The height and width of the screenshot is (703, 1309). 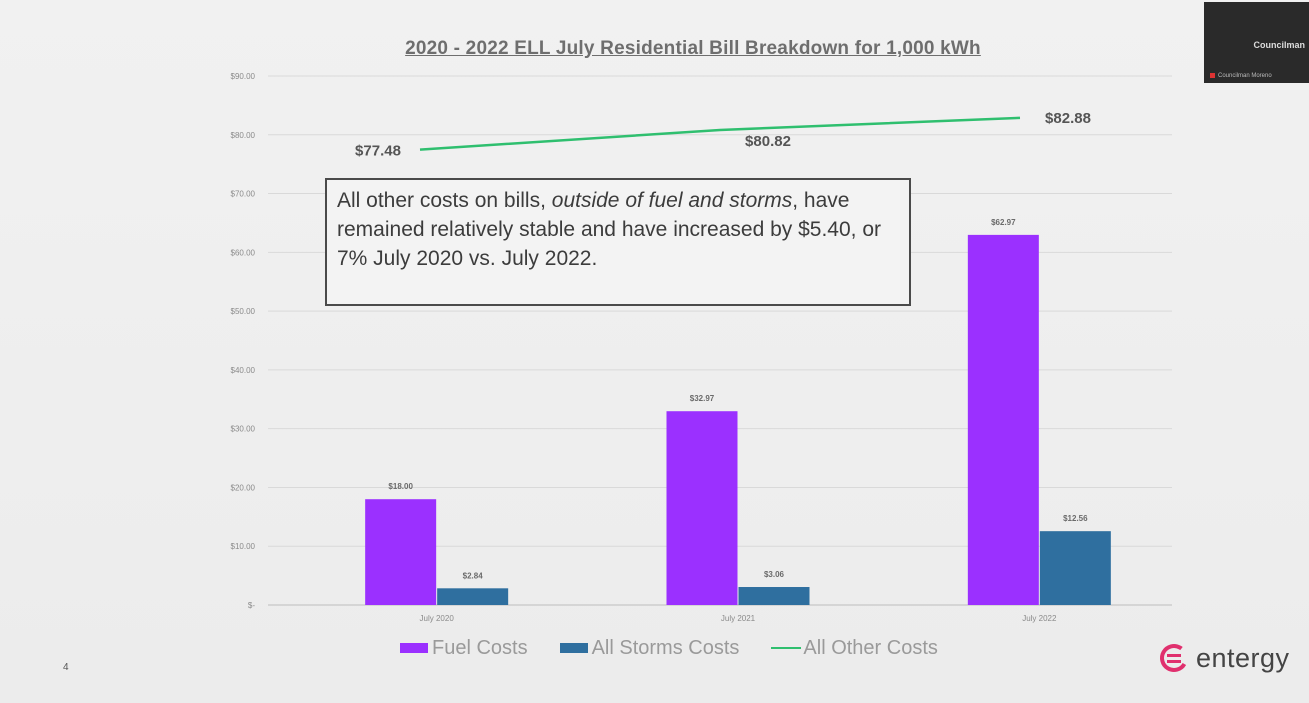 What do you see at coordinates (414, 648) in the screenshot?
I see `legend-swatch-fuel` at bounding box center [414, 648].